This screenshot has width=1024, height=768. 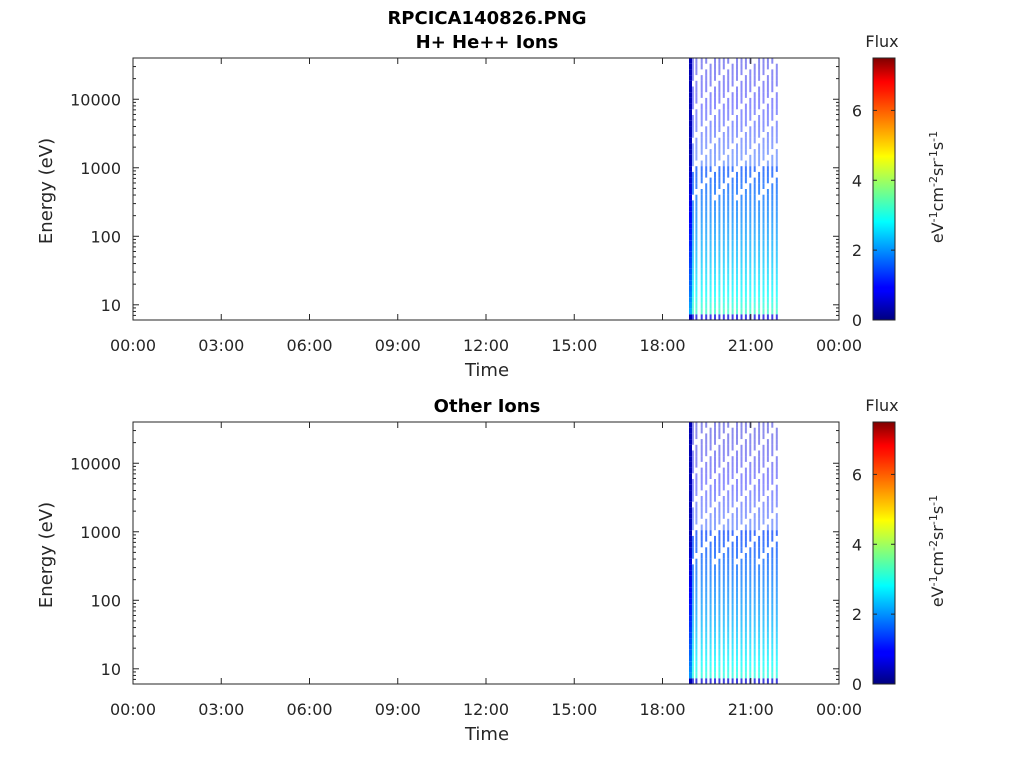 I want to click on y-tick-label: 10000, so click(x=95, y=99).